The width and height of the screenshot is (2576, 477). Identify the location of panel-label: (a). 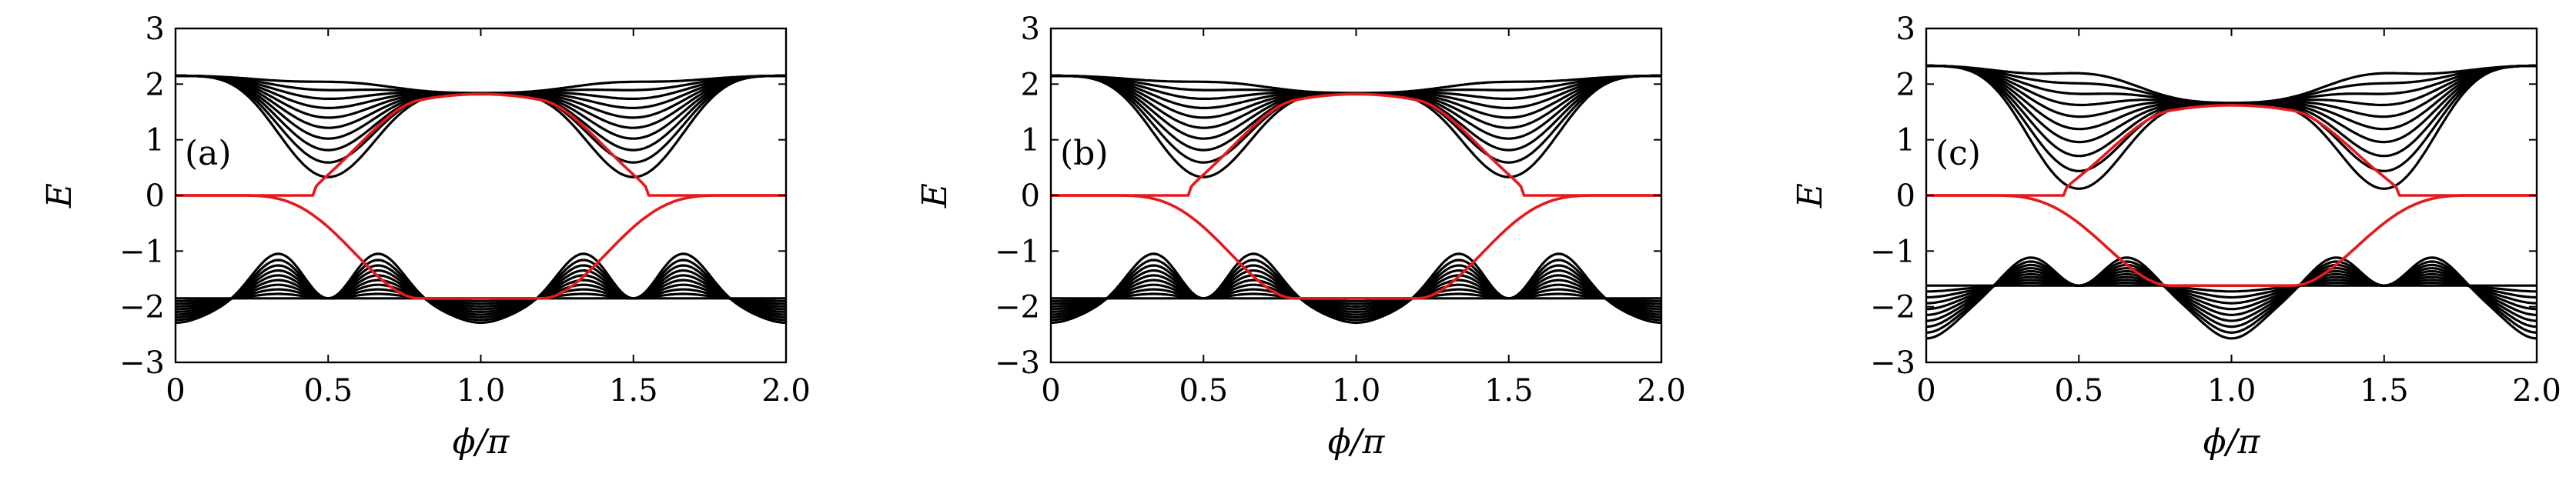
(209, 153).